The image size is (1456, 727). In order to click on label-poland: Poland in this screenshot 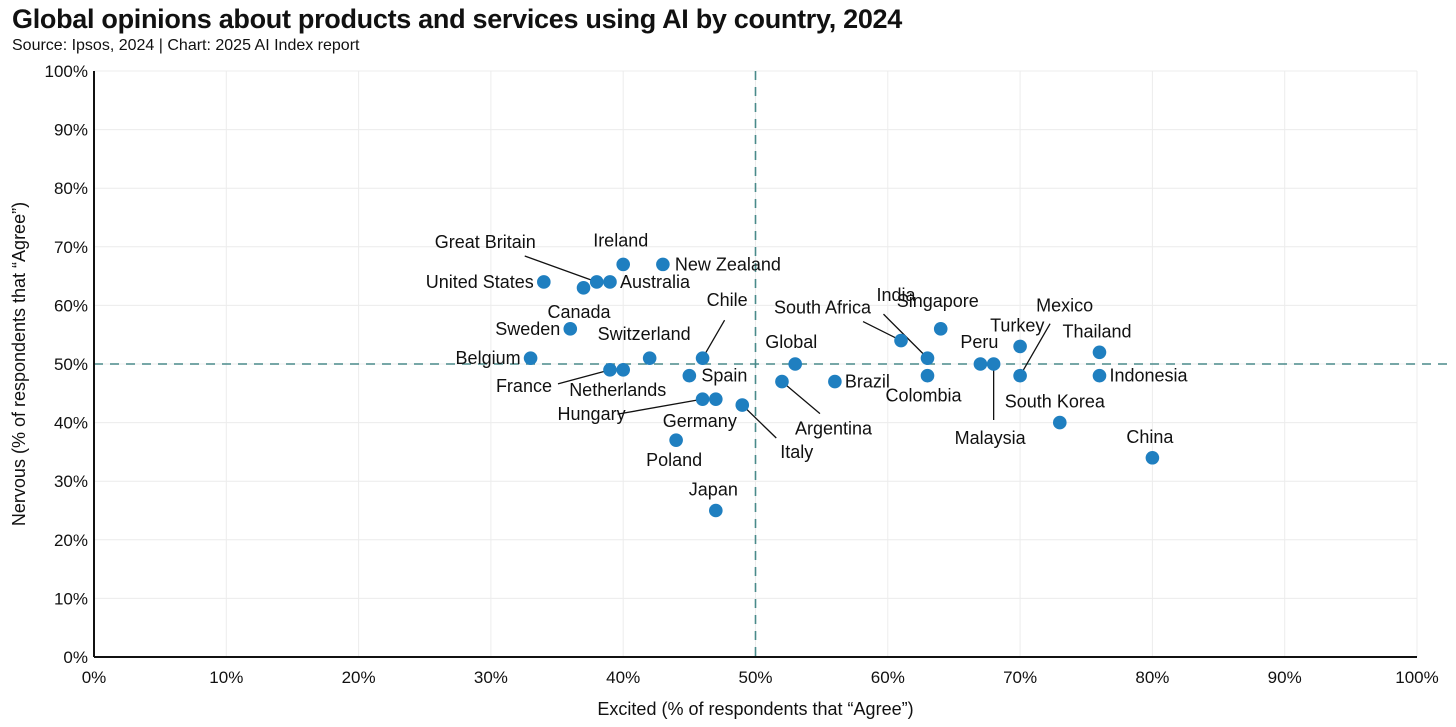, I will do `click(674, 460)`.